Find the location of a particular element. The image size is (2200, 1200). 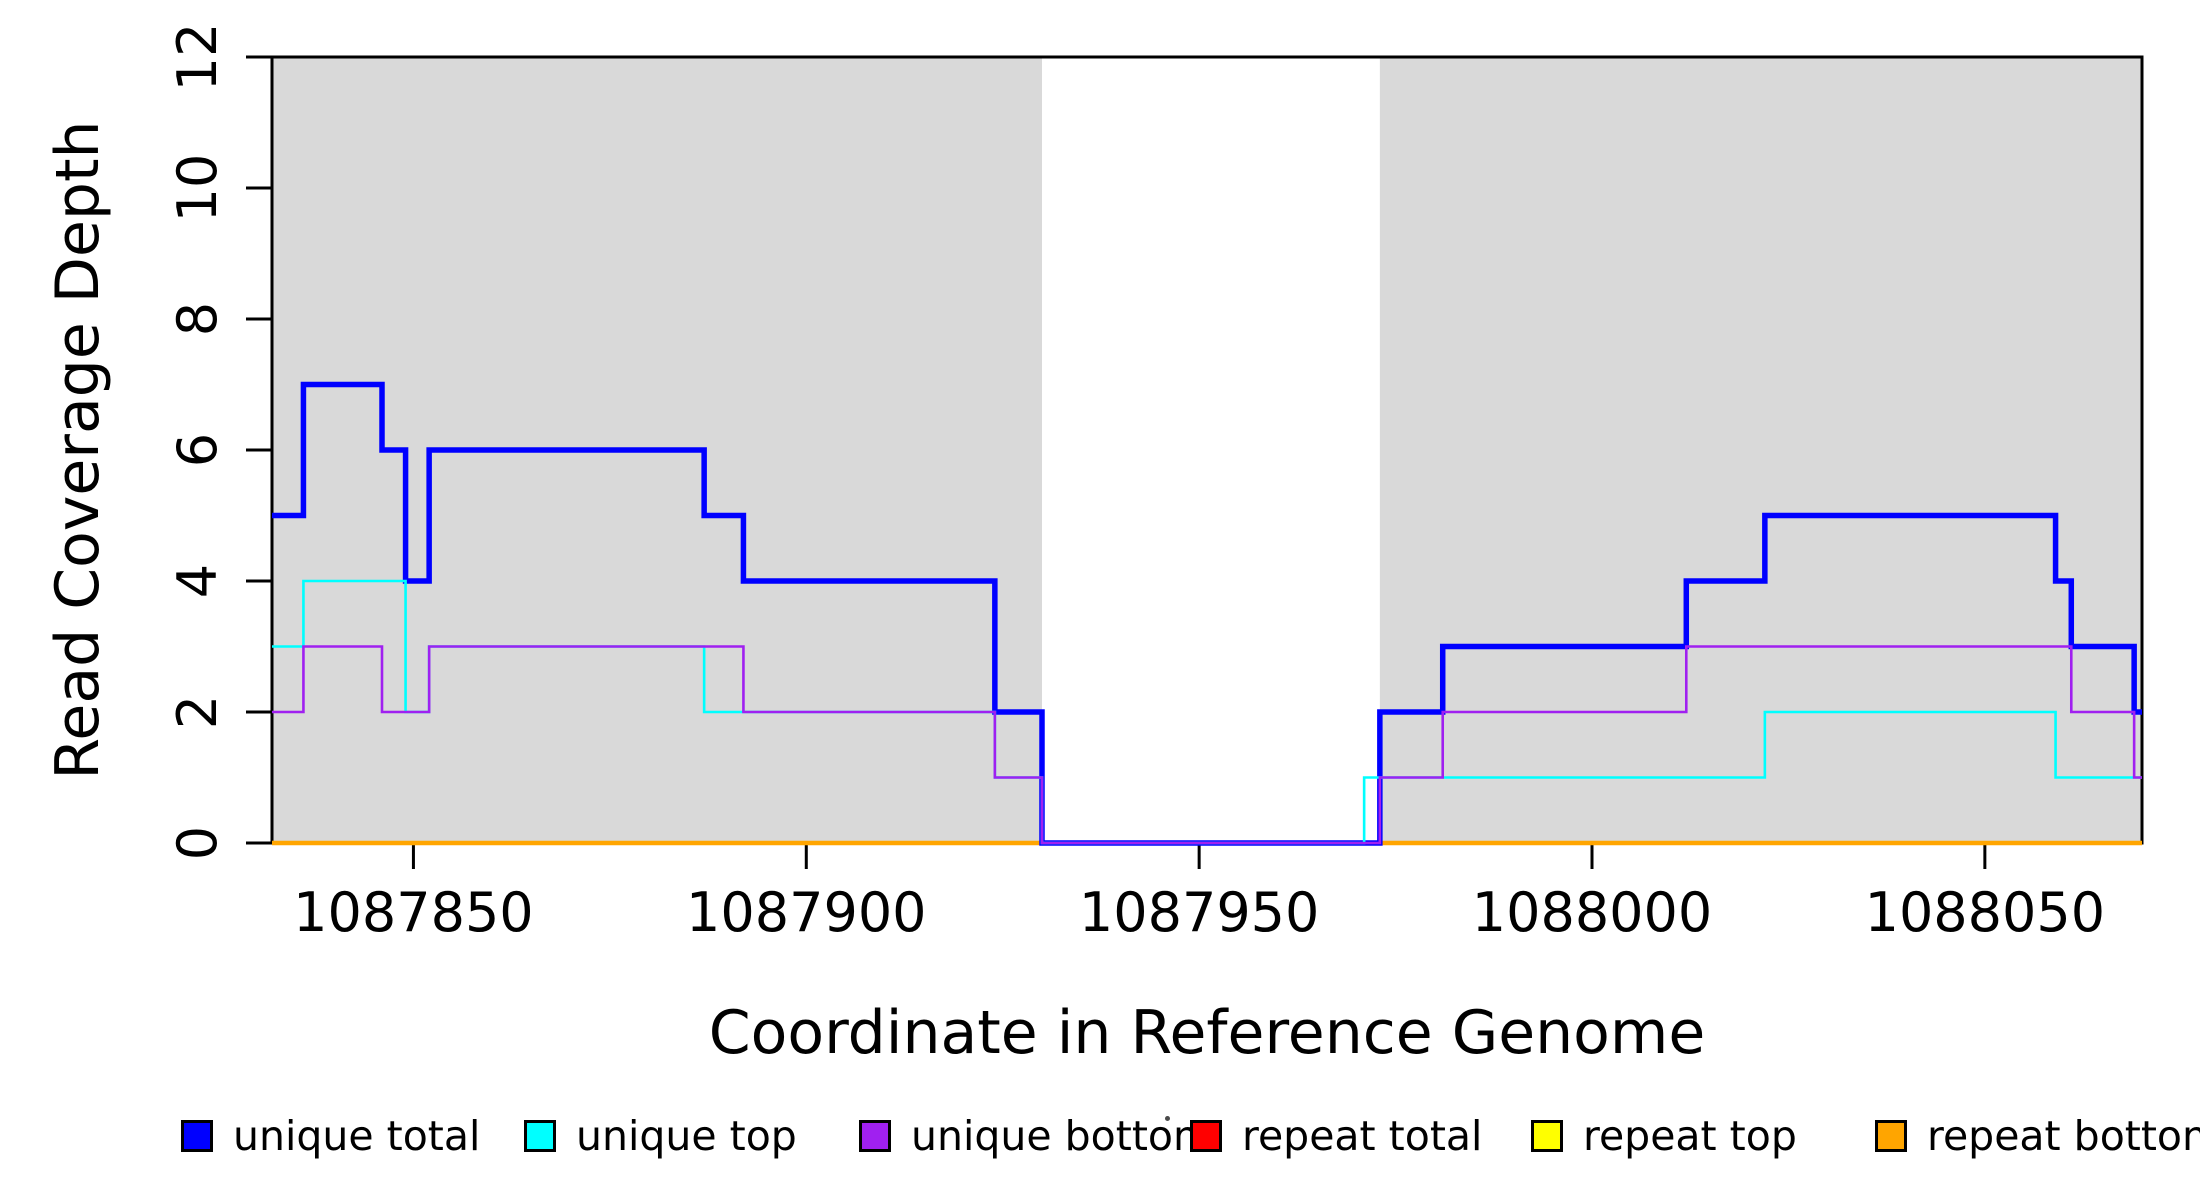

x-axis-tick-label-1087950: 1087950 is located at coordinates (1199, 912).